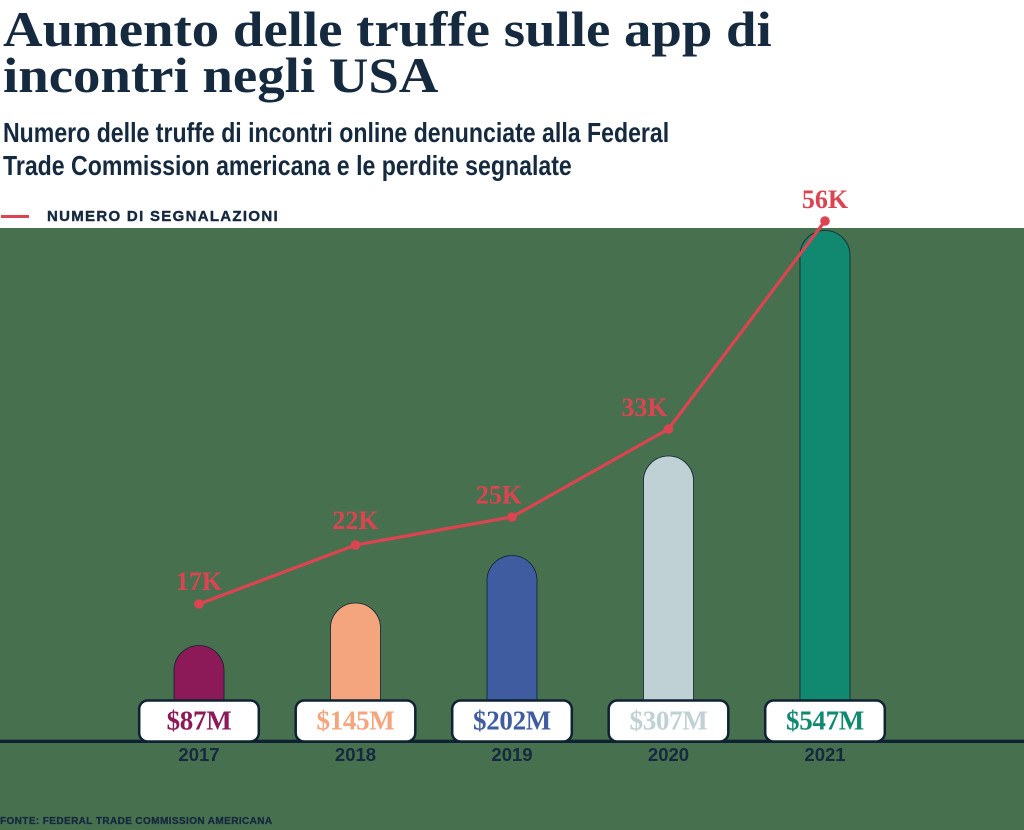  I want to click on svg-text: 2018, so click(355, 754).